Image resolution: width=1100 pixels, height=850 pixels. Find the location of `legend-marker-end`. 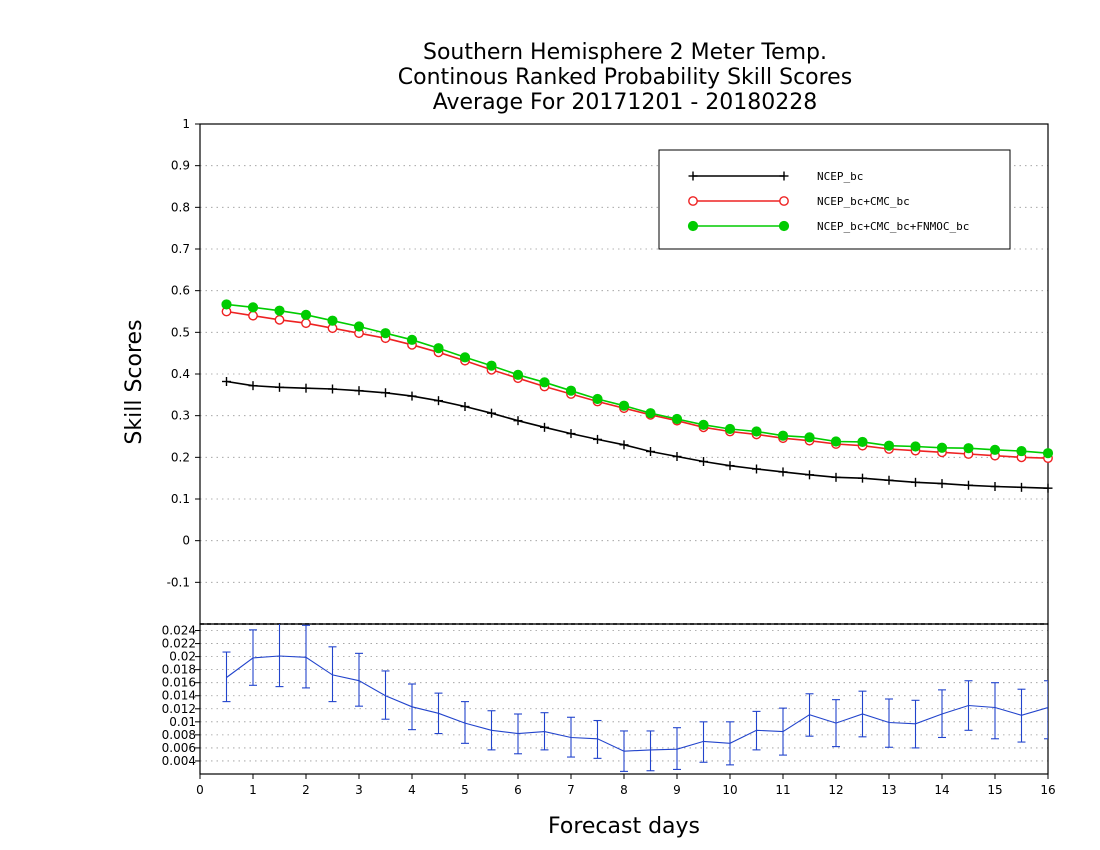

legend-marker-end is located at coordinates (784, 201).